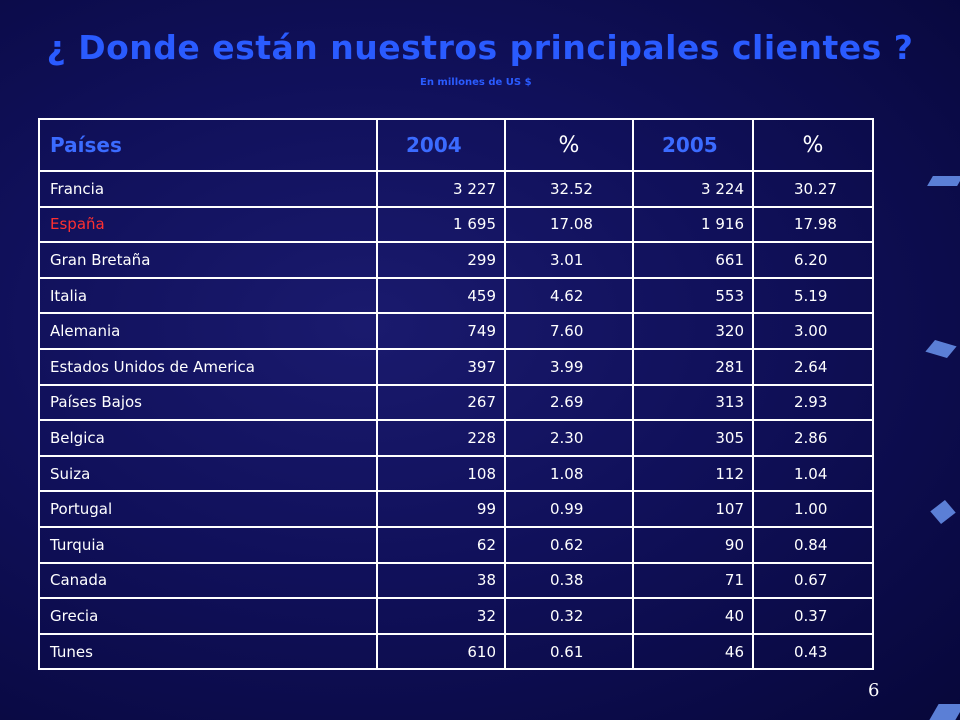 This screenshot has height=720, width=960. What do you see at coordinates (208, 616) in the screenshot?
I see `cell-country: Grecia` at bounding box center [208, 616].